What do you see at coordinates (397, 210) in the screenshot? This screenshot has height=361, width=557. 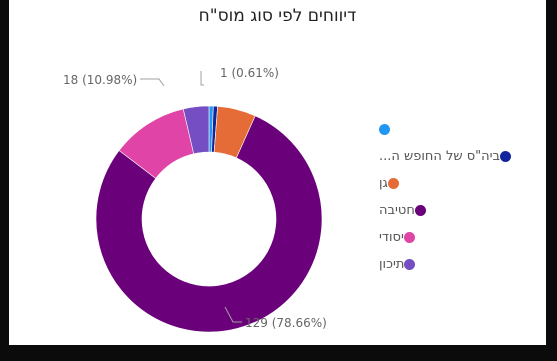 I see `legend-label: חטיבה` at bounding box center [397, 210].